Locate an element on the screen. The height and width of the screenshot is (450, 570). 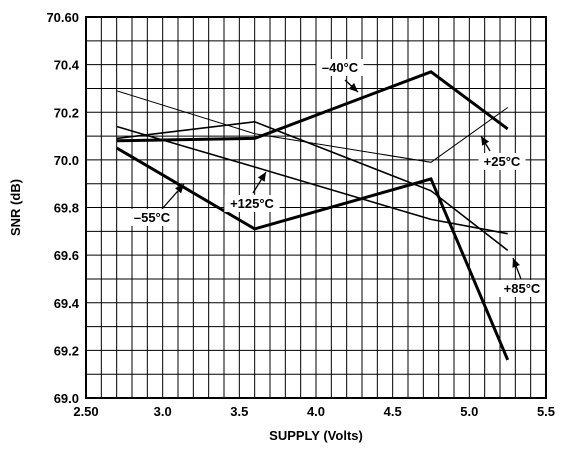
annotation-85c: +85°C is located at coordinates (522, 277).